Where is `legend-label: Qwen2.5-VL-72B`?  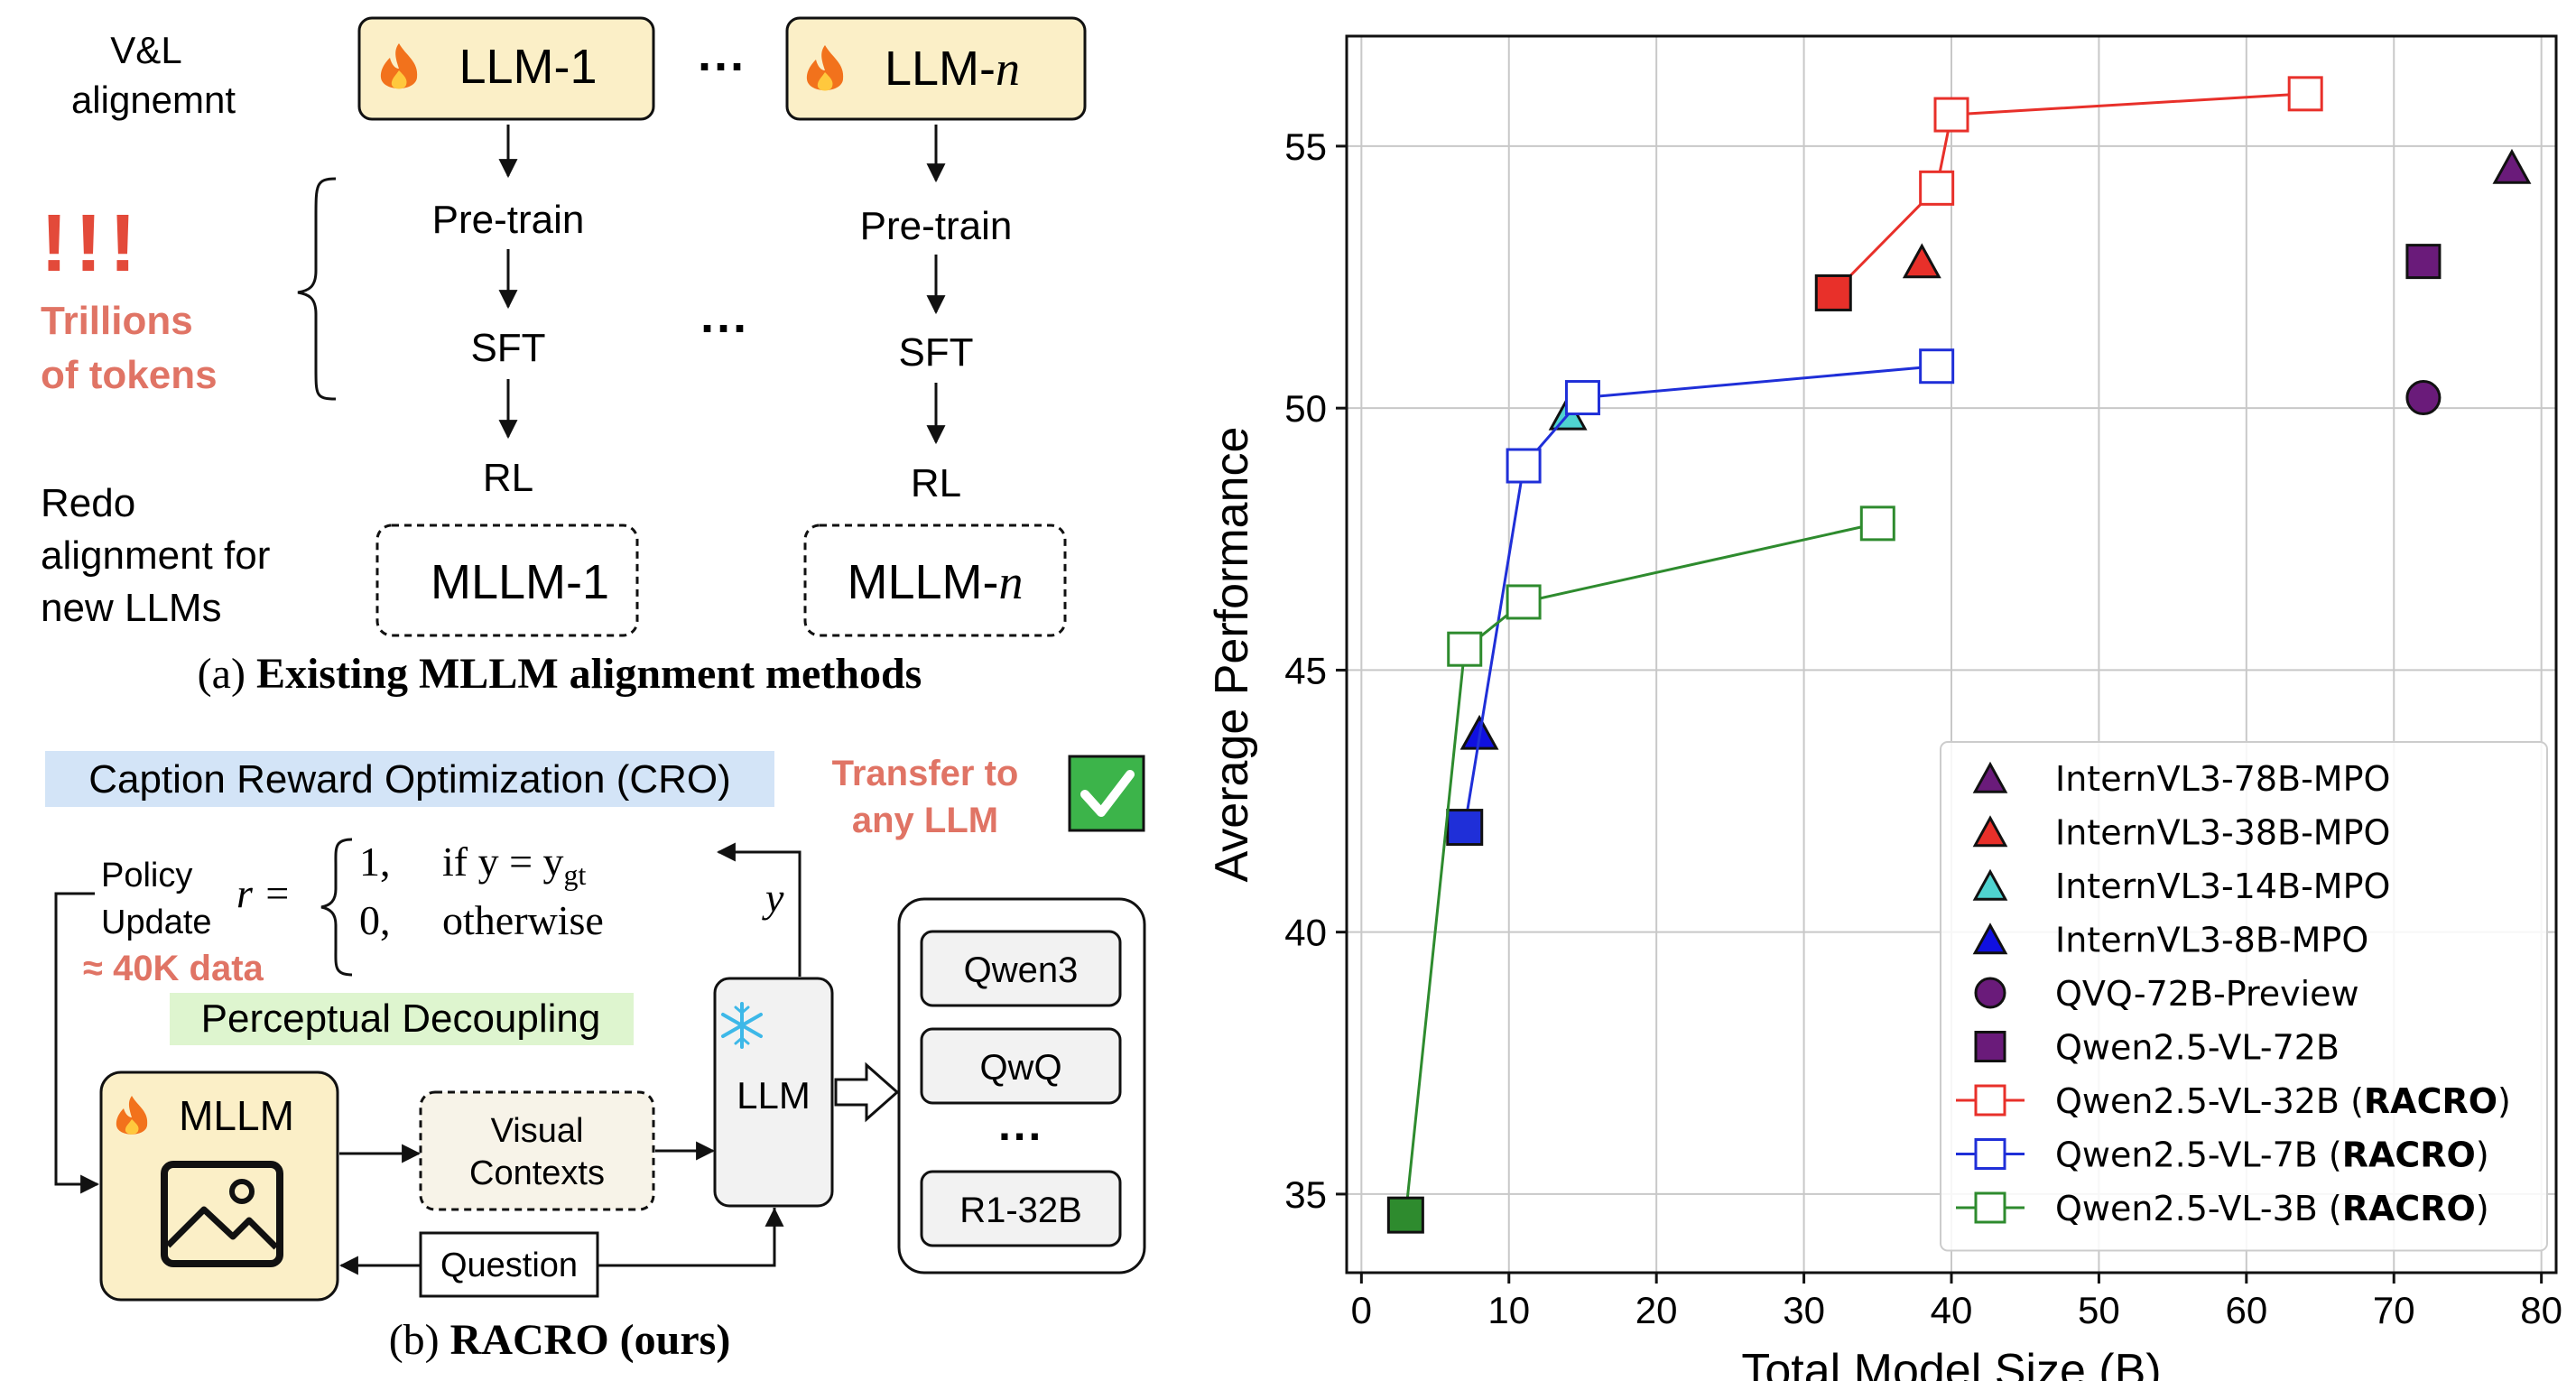 legend-label: Qwen2.5-VL-72B is located at coordinates (2197, 1048).